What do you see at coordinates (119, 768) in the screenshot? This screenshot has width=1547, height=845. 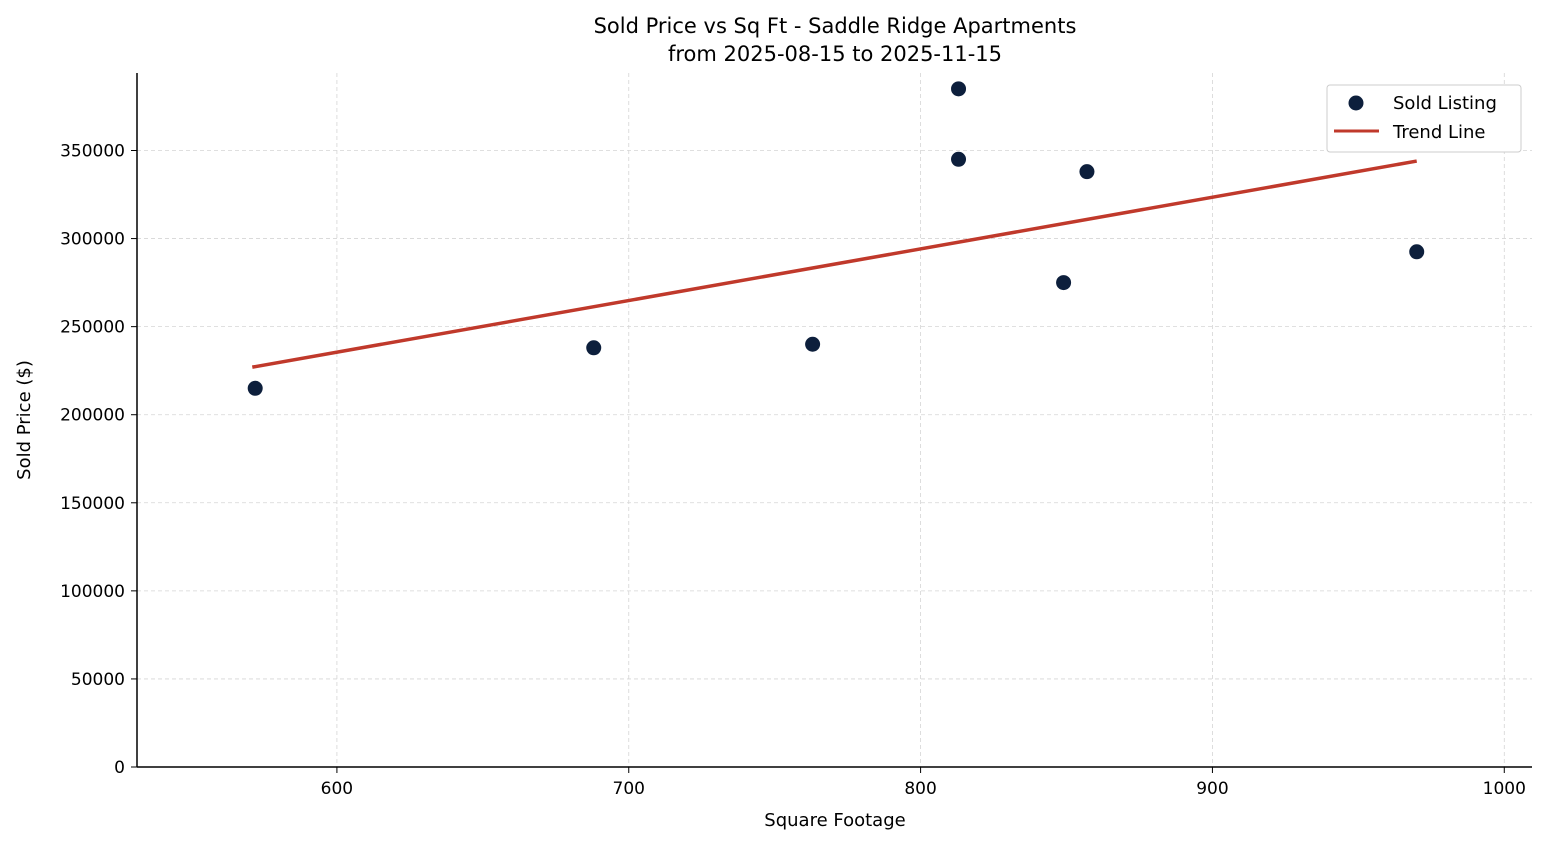 I see `y-tick-label: 0` at bounding box center [119, 768].